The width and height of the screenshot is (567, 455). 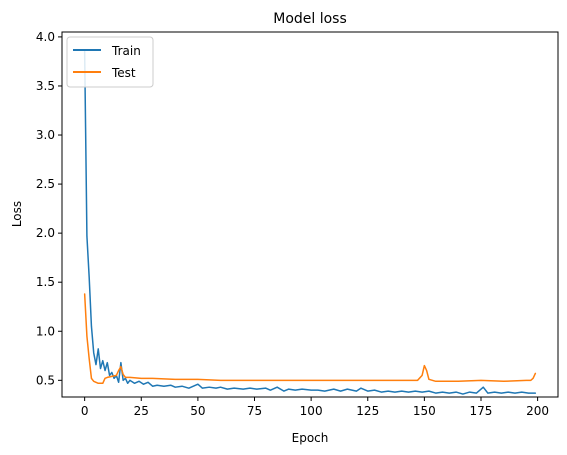 What do you see at coordinates (110, 62) in the screenshot?
I see `legend: Train Test` at bounding box center [110, 62].